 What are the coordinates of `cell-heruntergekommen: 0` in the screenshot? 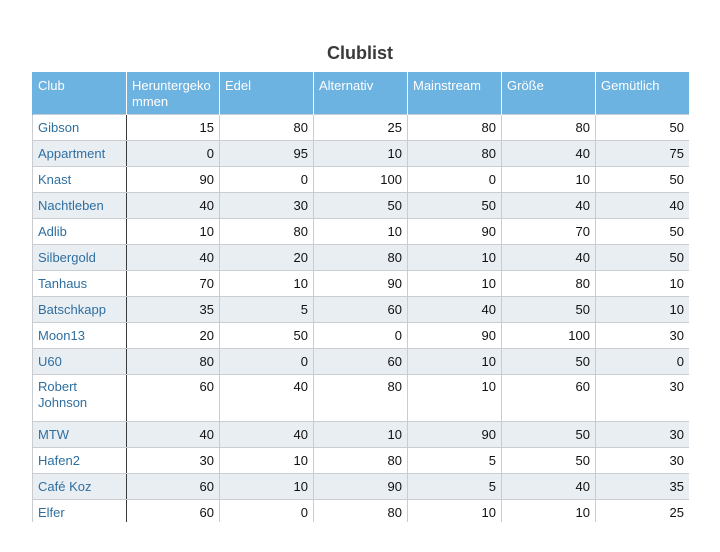 It's located at (173, 153).